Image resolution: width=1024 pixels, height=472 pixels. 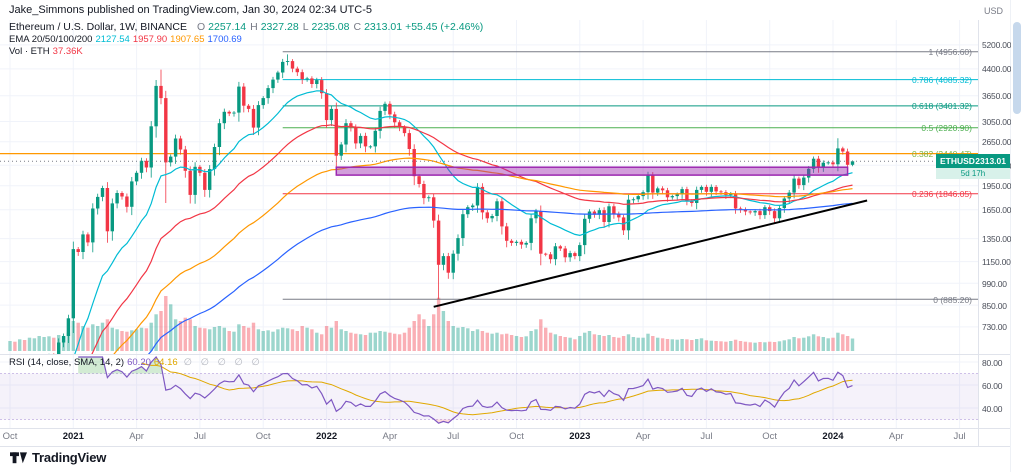 What do you see at coordinates (992, 408) in the screenshot?
I see `rsi-axis-label: 40.00` at bounding box center [992, 408].